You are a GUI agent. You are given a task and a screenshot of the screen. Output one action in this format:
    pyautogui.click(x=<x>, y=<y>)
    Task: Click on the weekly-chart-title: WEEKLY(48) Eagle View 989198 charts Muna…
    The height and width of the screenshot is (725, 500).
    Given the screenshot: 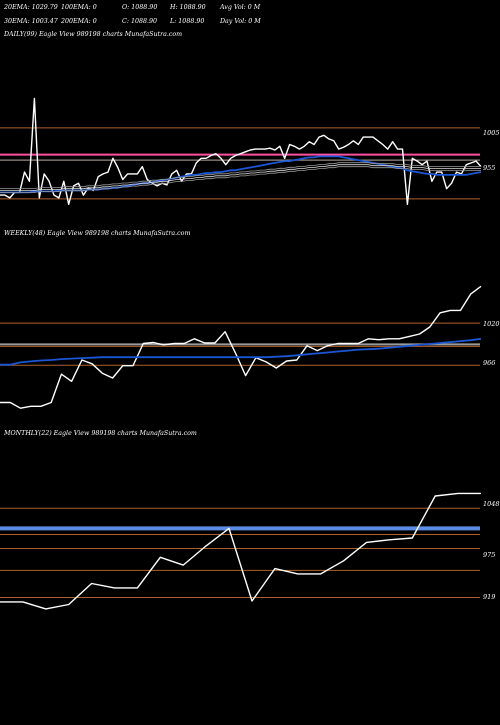 What is the action you would take?
    pyautogui.click(x=97, y=233)
    